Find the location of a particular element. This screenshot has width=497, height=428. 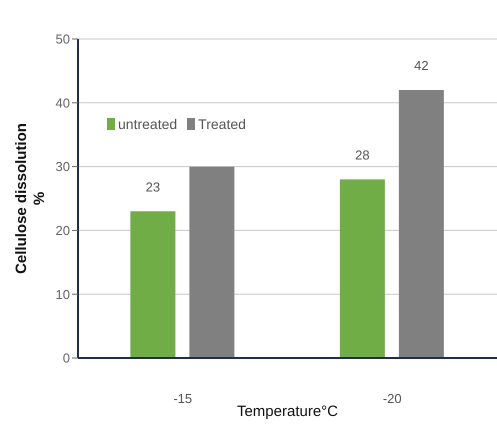

y-tick-label: 50 is located at coordinates (63, 39).